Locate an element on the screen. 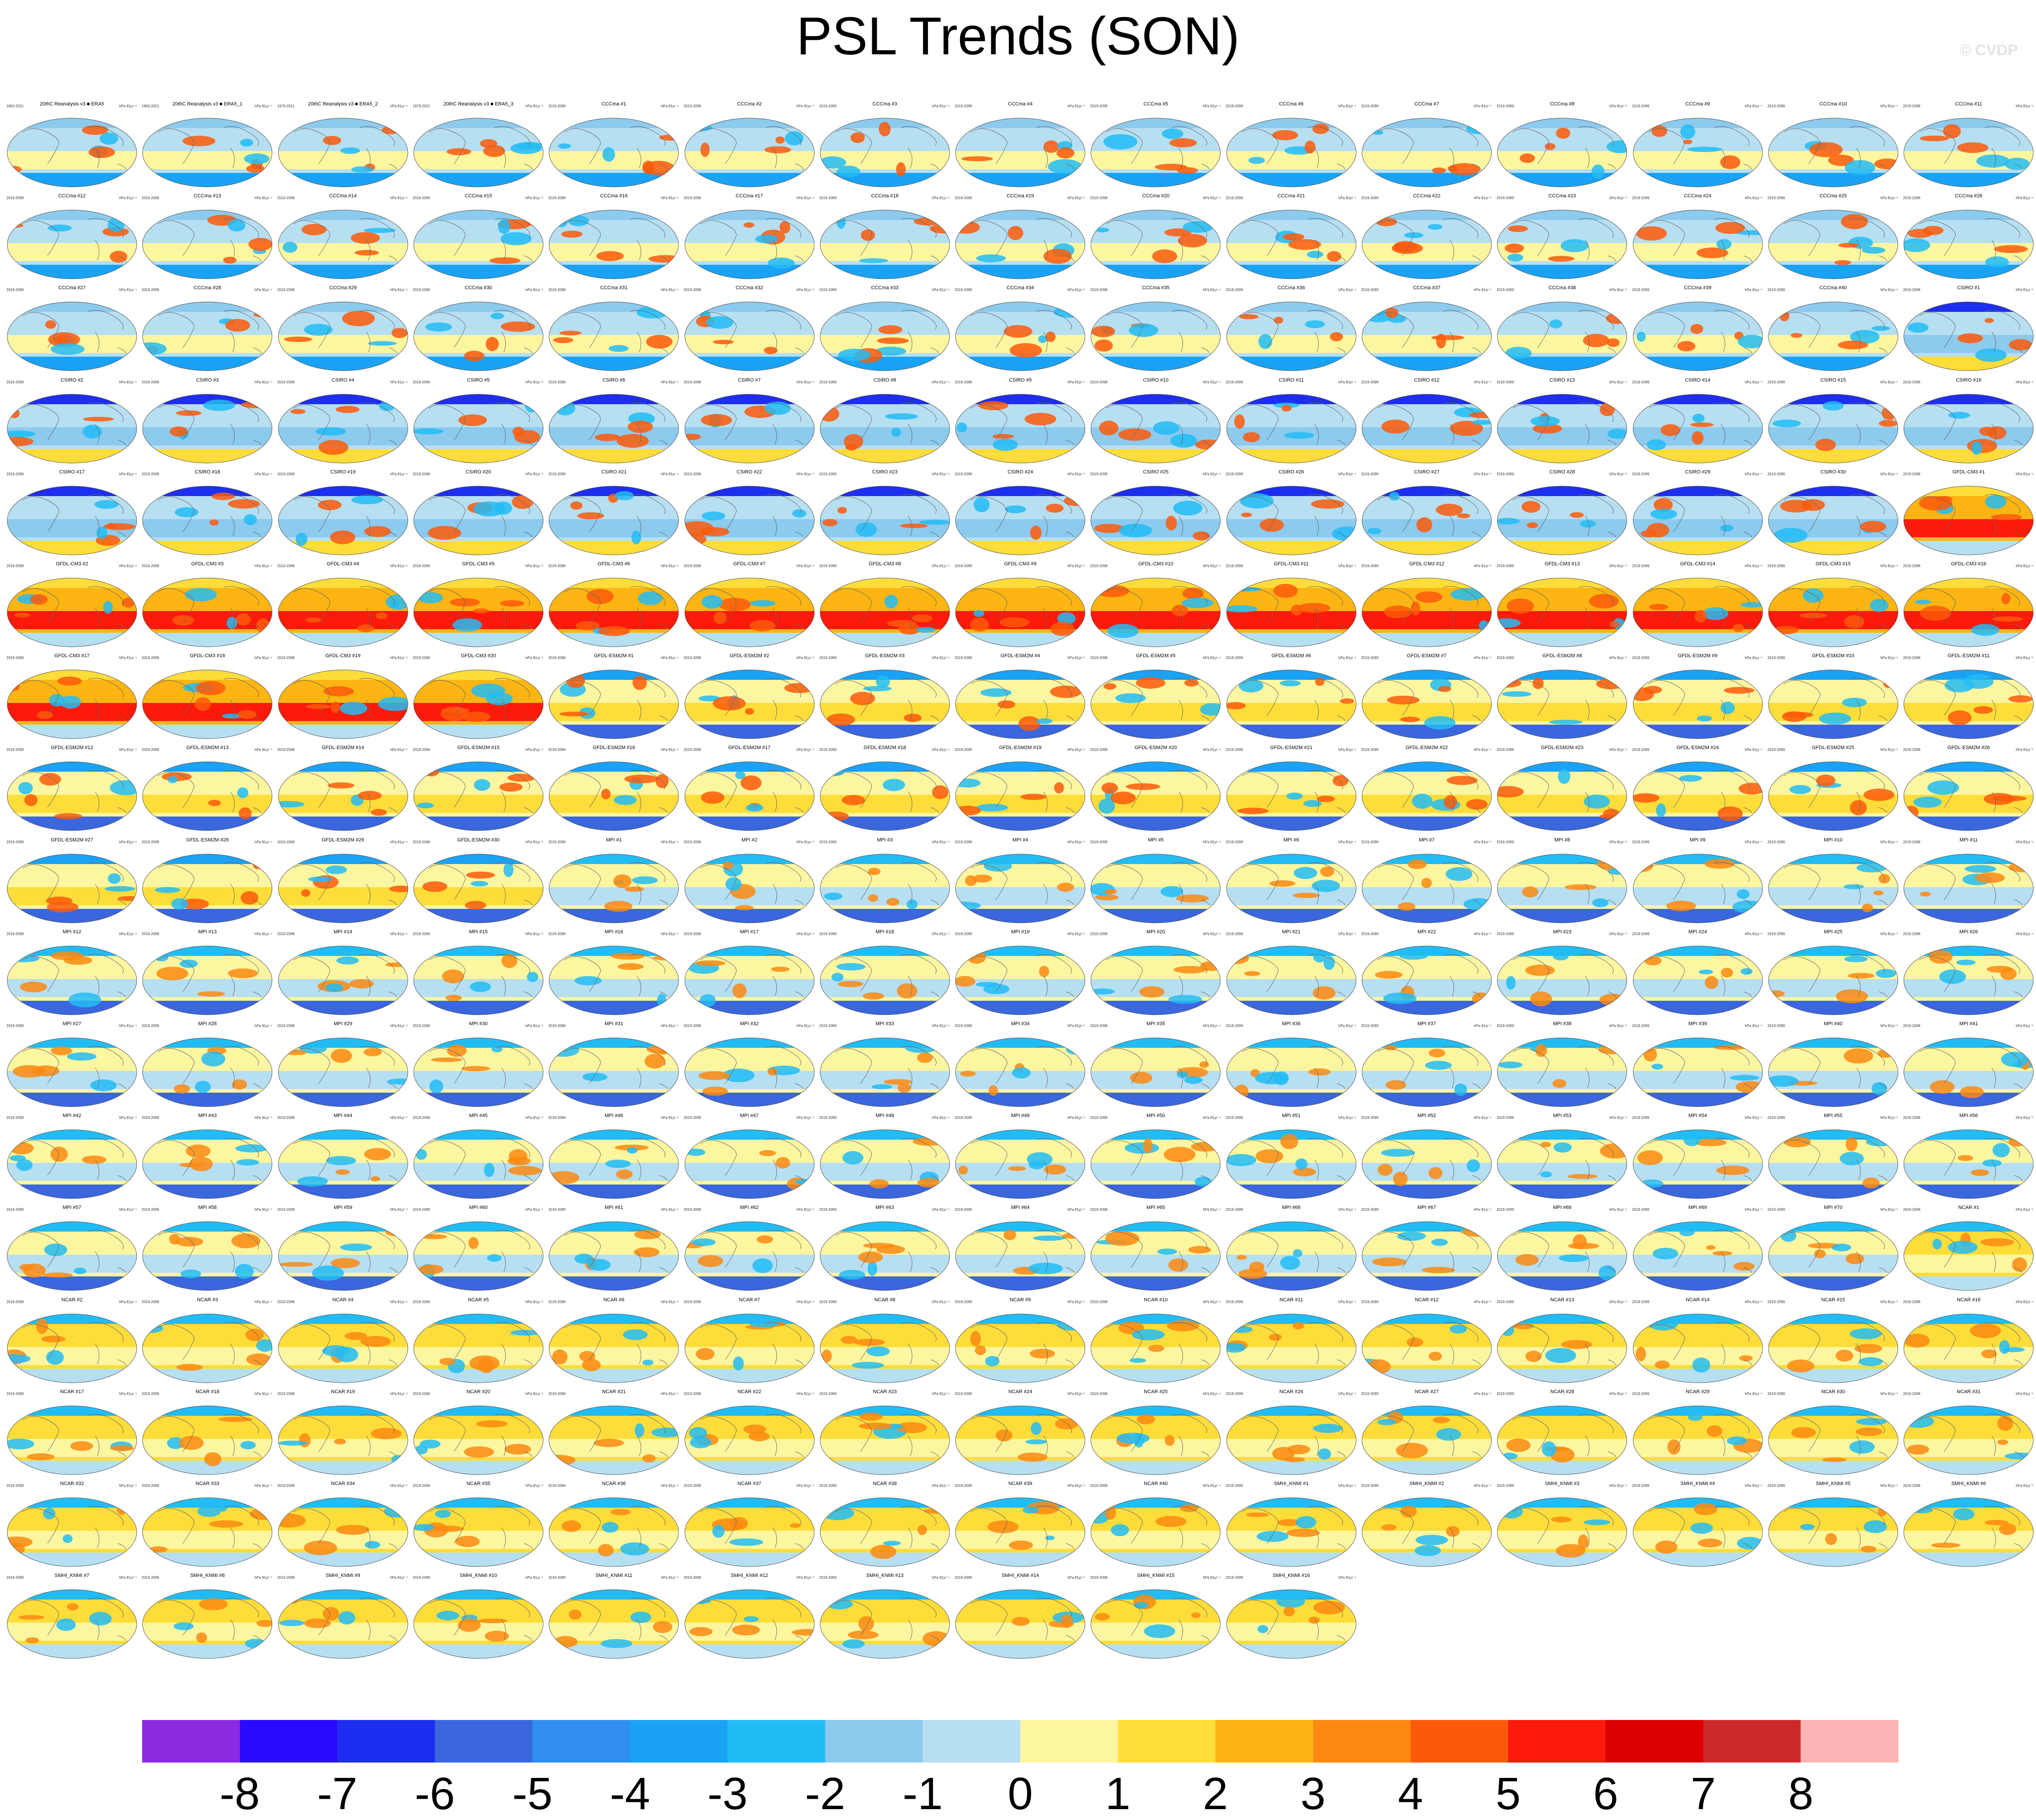 This screenshot has width=2036, height=1820. trend-map-panel: CCCma #1 2019-2099 hPa 81yr⁻¹ is located at coordinates (613, 144).